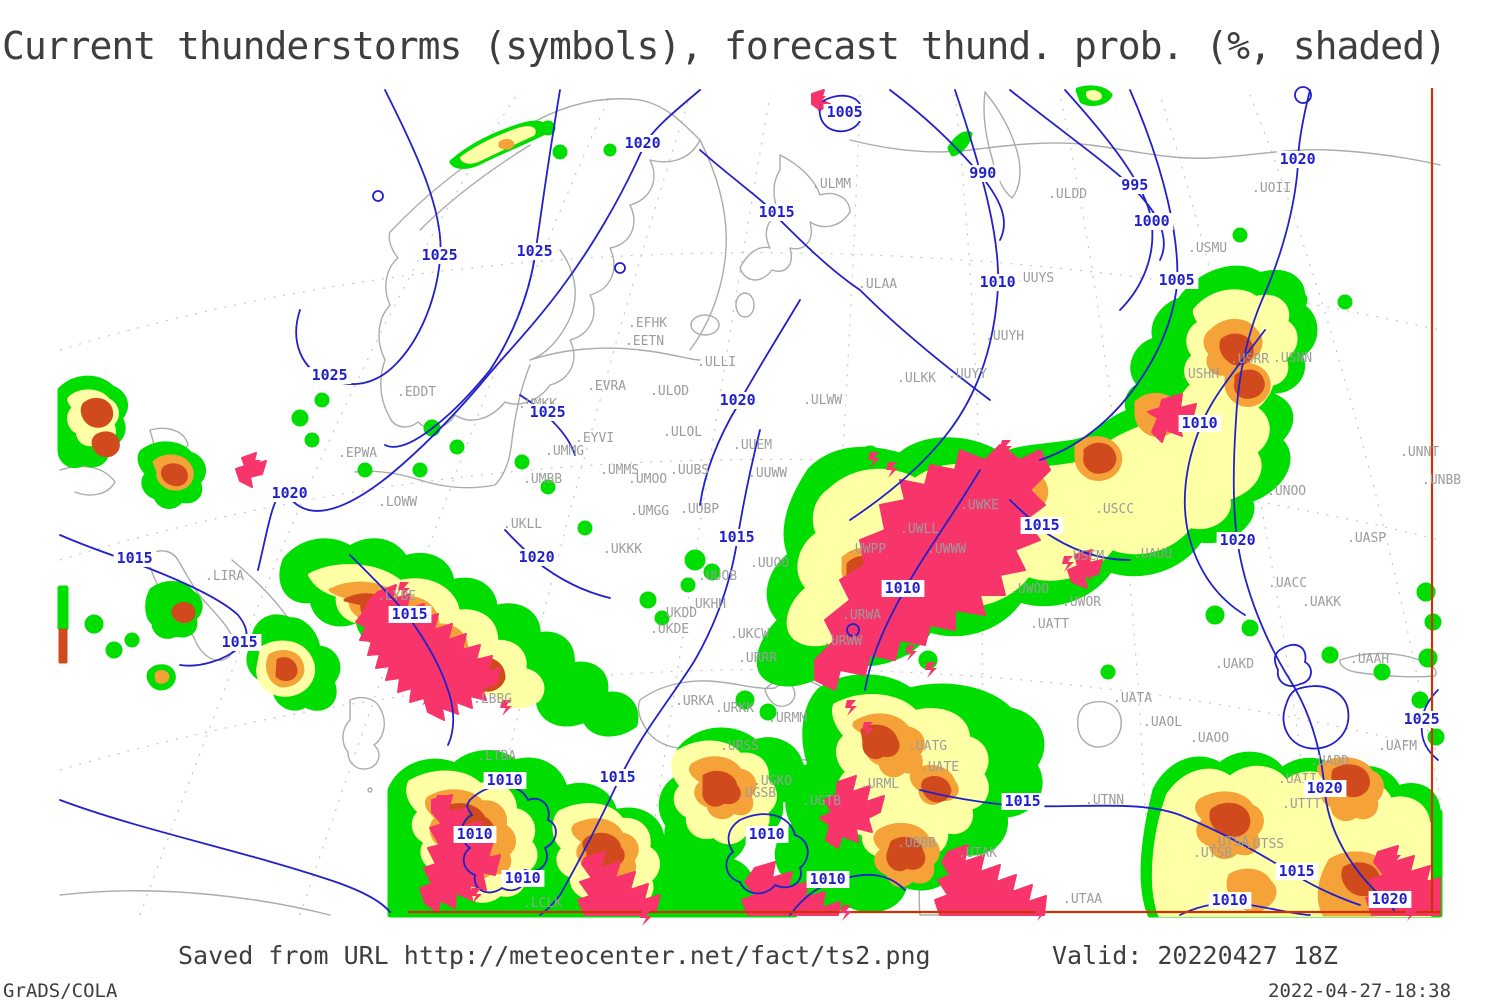 Image resolution: width=1500 pixels, height=1002 pixels. I want to click on station-label-utak: .UTAK, so click(977, 853).